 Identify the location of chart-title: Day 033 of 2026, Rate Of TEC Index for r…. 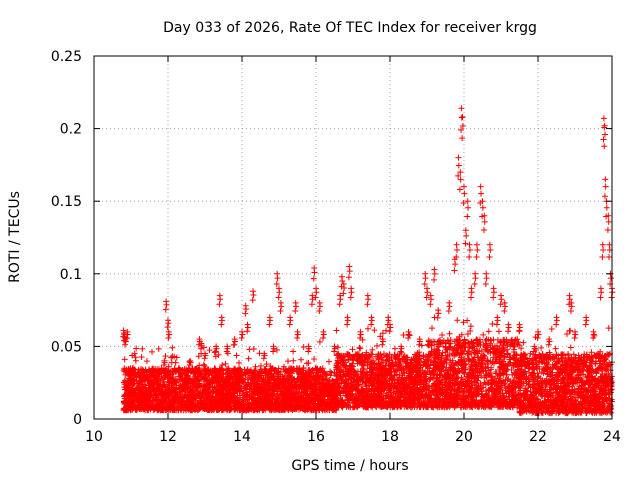
(350, 28).